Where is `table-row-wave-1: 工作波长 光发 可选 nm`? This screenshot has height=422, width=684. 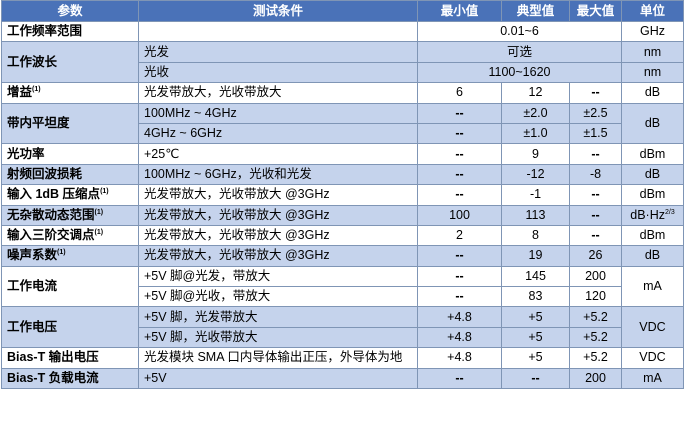 table-row-wave-1: 工作波长 光发 可选 nm is located at coordinates (342, 62).